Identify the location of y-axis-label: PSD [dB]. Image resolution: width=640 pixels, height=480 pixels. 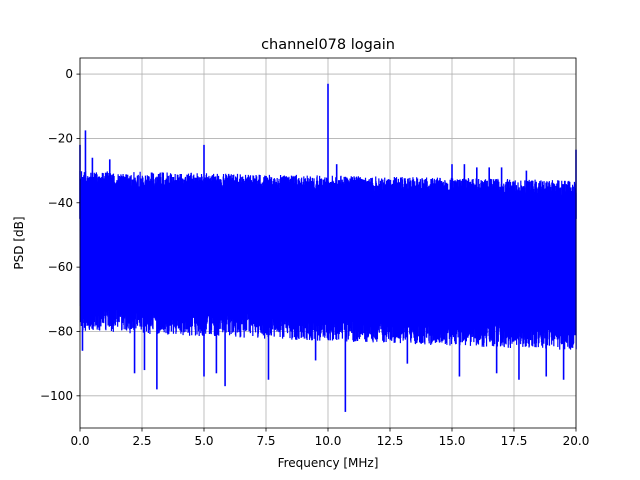
(19, 242).